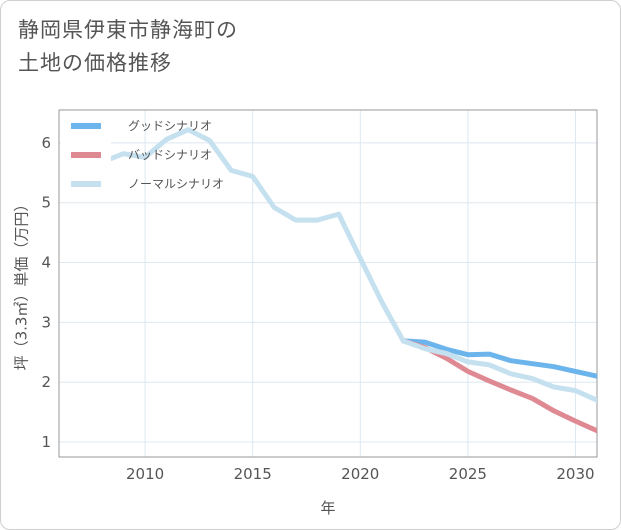 This screenshot has height=530, width=621. I want to click on x-tick-2030: 2030, so click(575, 474).